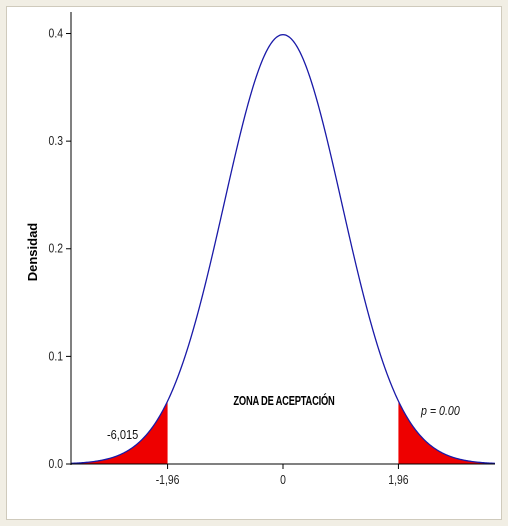  What do you see at coordinates (56, 141) in the screenshot?
I see `y-tick-label: 0.3` at bounding box center [56, 141].